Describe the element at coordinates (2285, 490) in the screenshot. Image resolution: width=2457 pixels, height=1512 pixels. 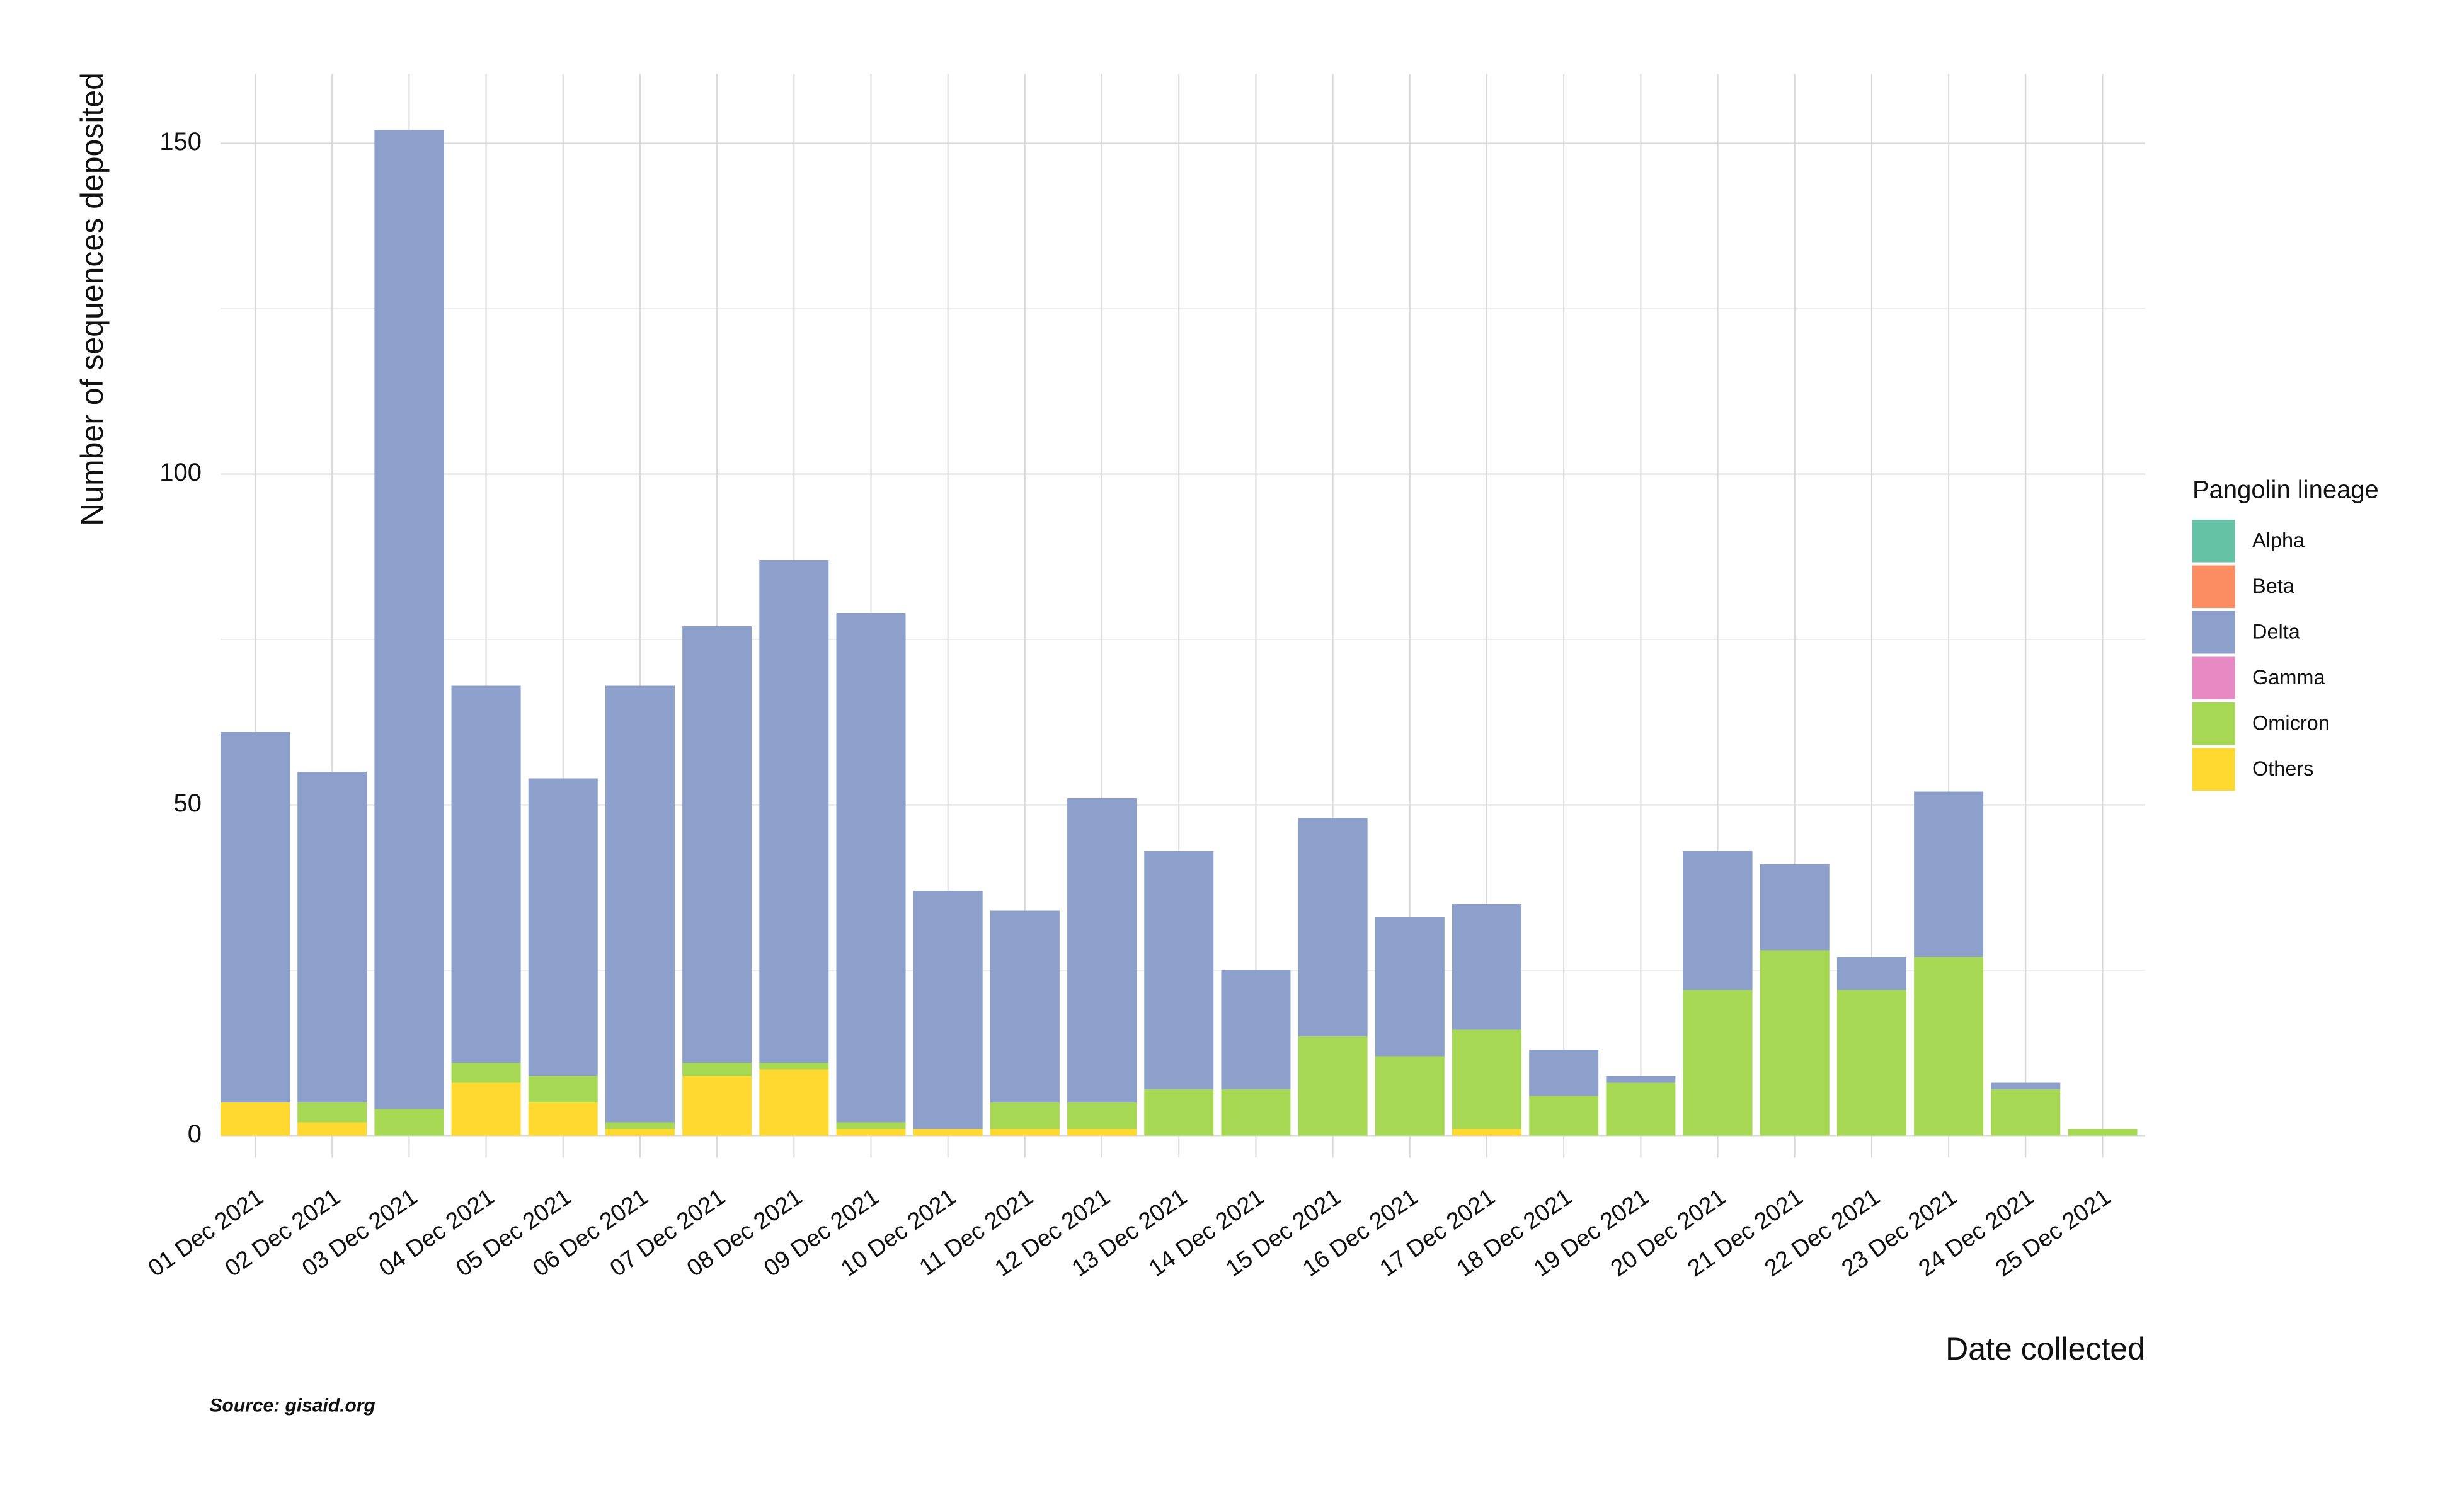
I see `legend-title: Pangolin lineage` at that location.